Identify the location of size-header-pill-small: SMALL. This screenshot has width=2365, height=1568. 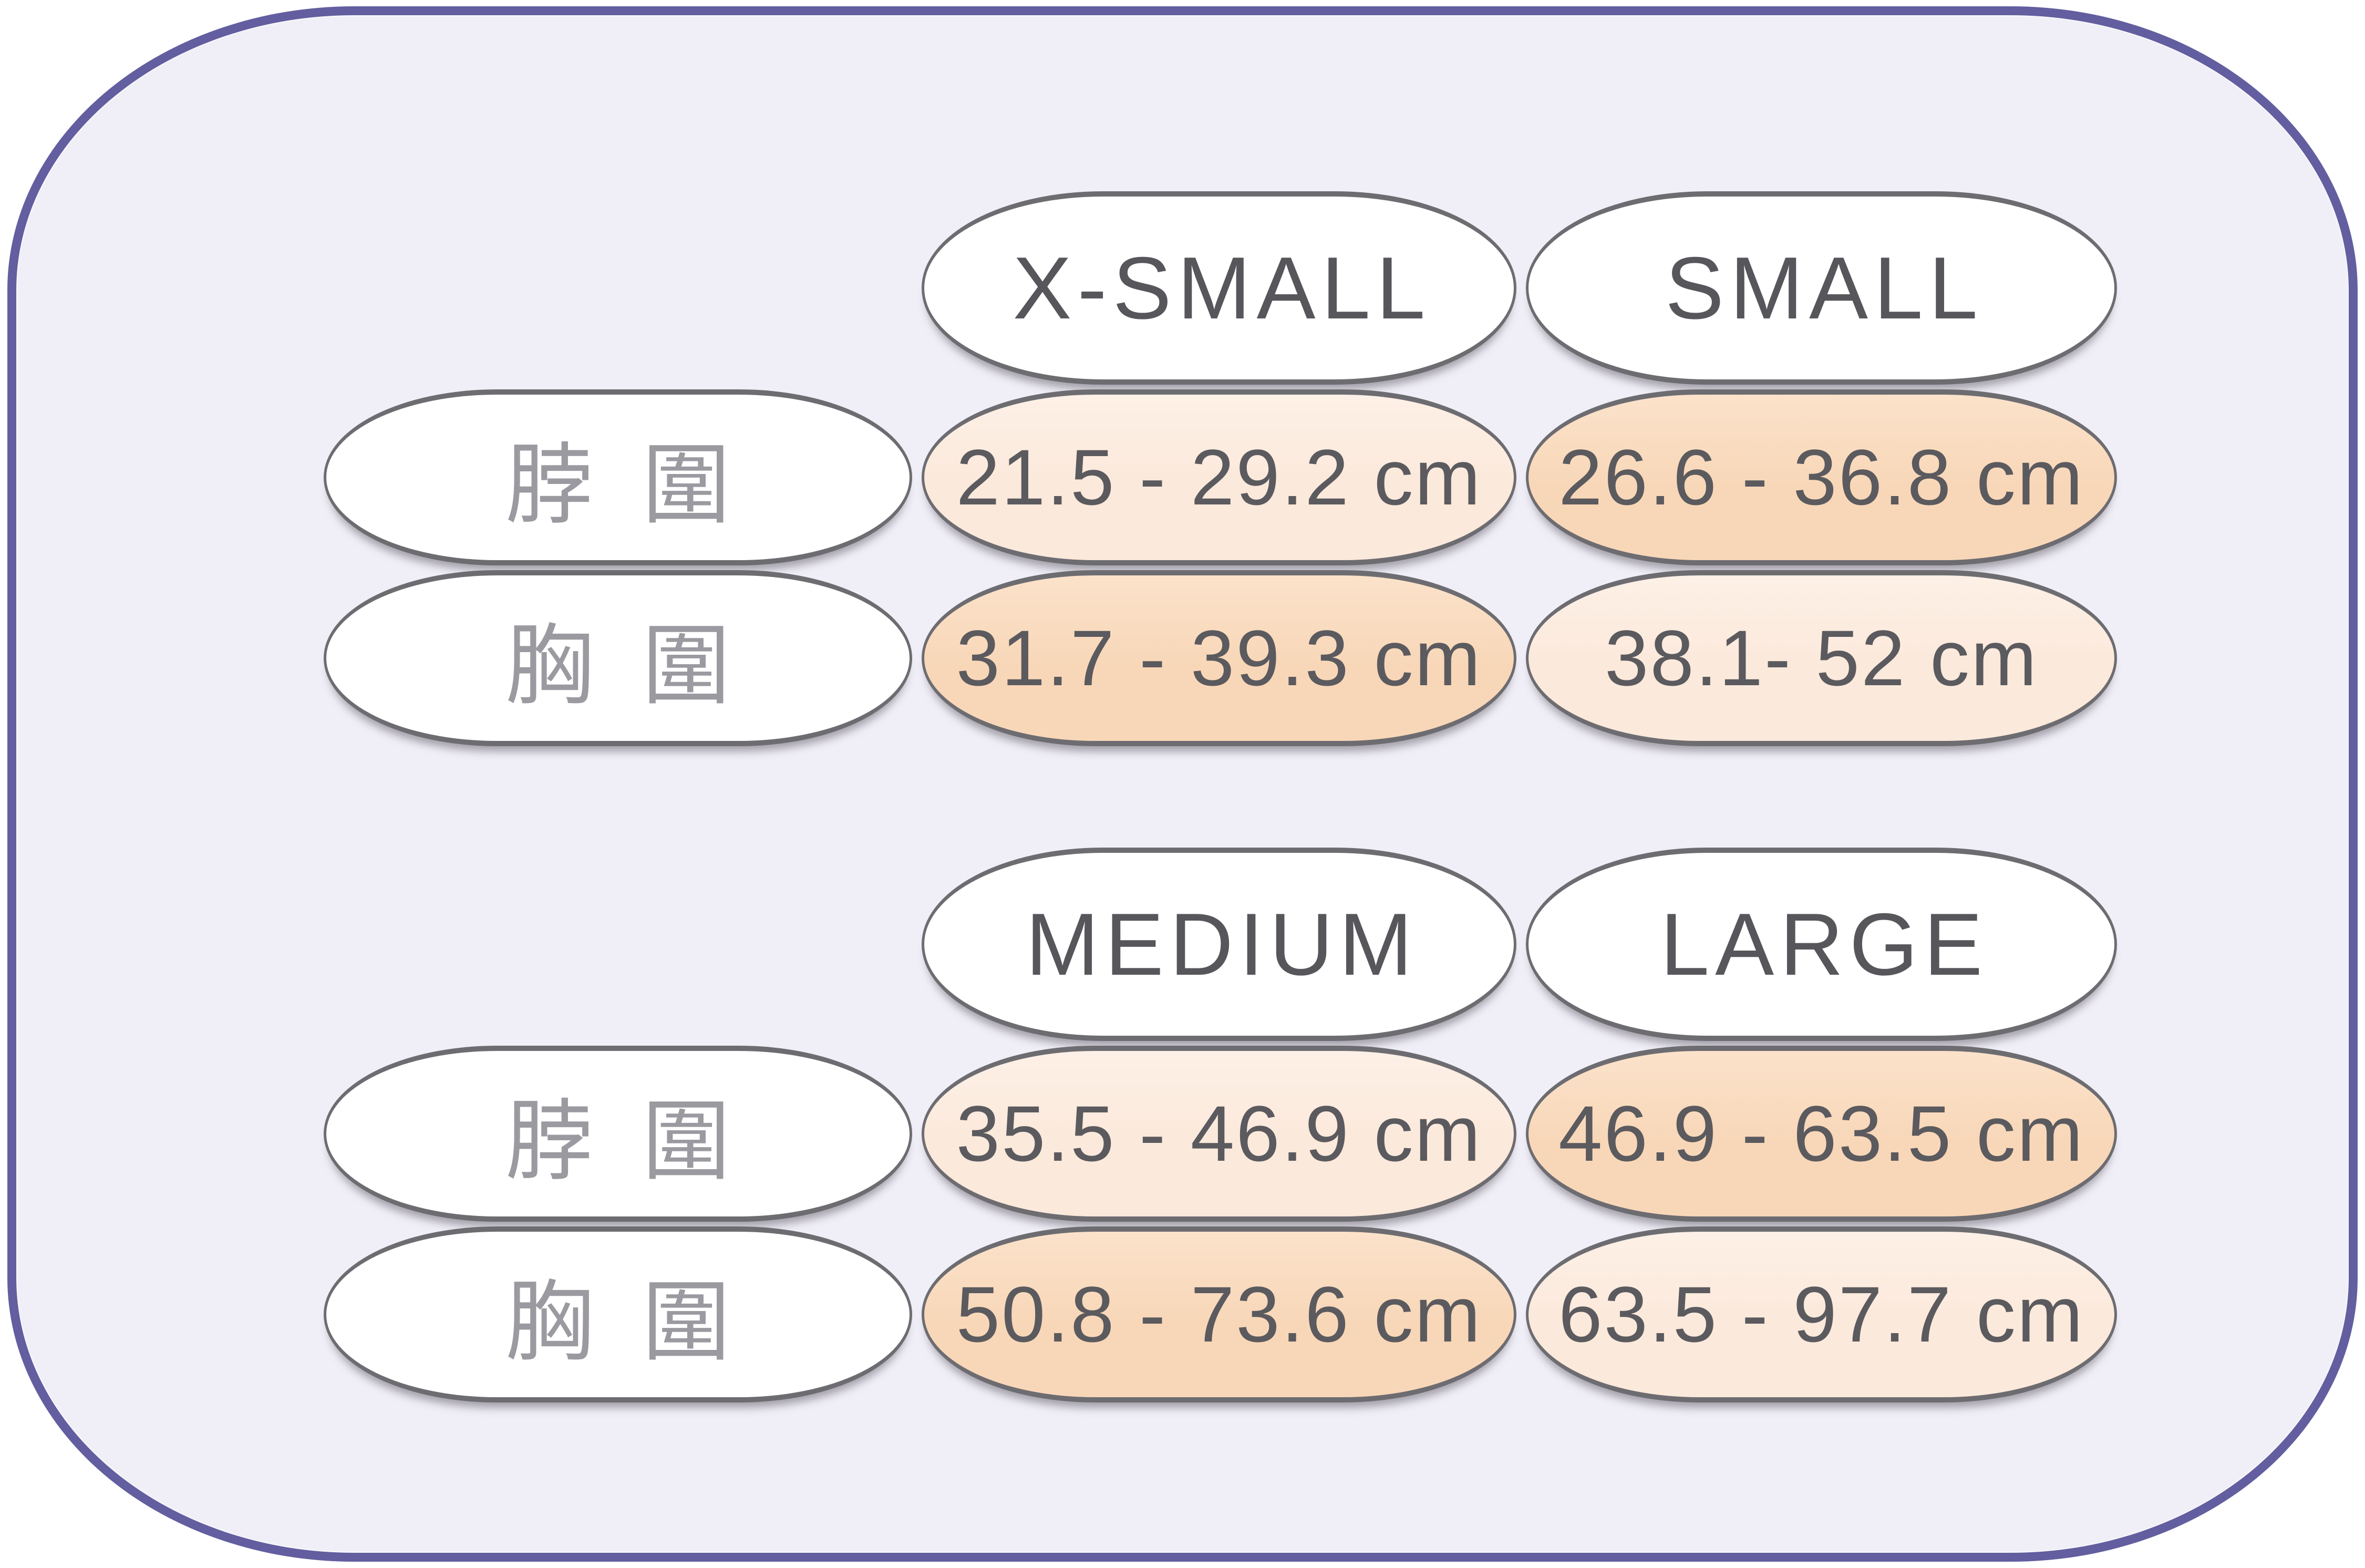
(1822, 288).